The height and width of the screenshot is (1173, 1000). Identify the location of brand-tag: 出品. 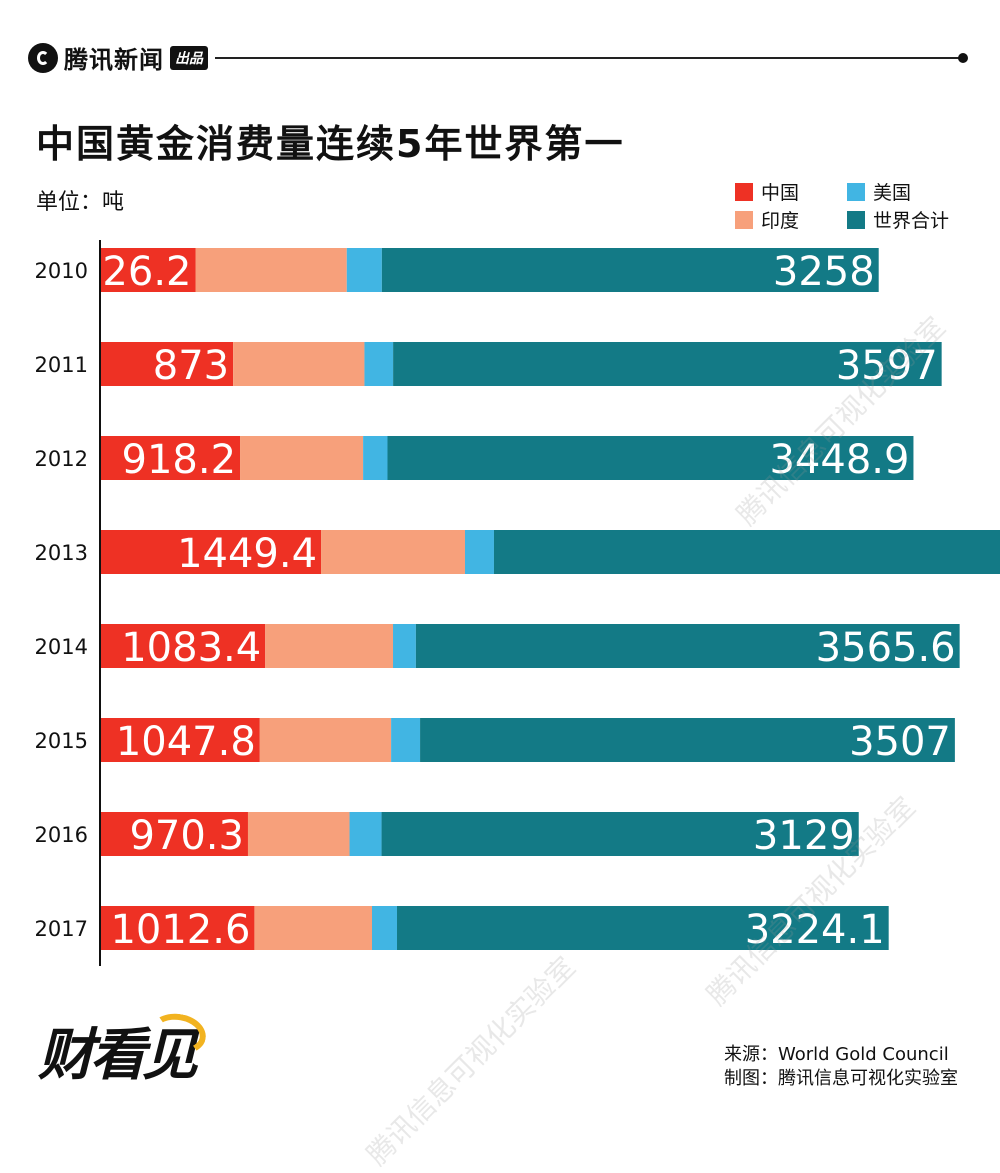
(189, 57).